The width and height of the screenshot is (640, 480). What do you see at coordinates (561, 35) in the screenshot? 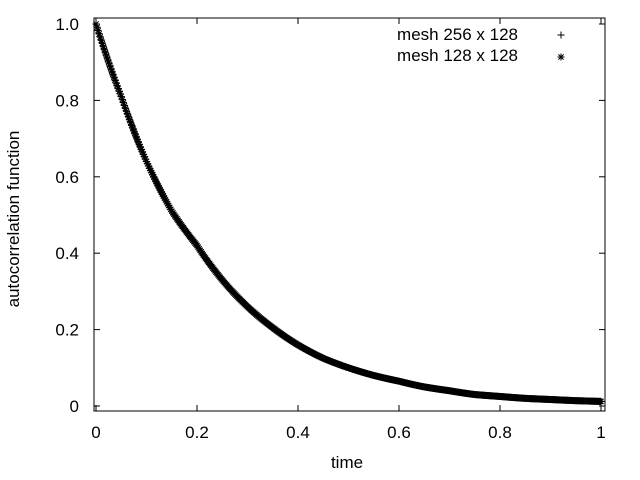
I see `legend-marker-plus-icon` at bounding box center [561, 35].